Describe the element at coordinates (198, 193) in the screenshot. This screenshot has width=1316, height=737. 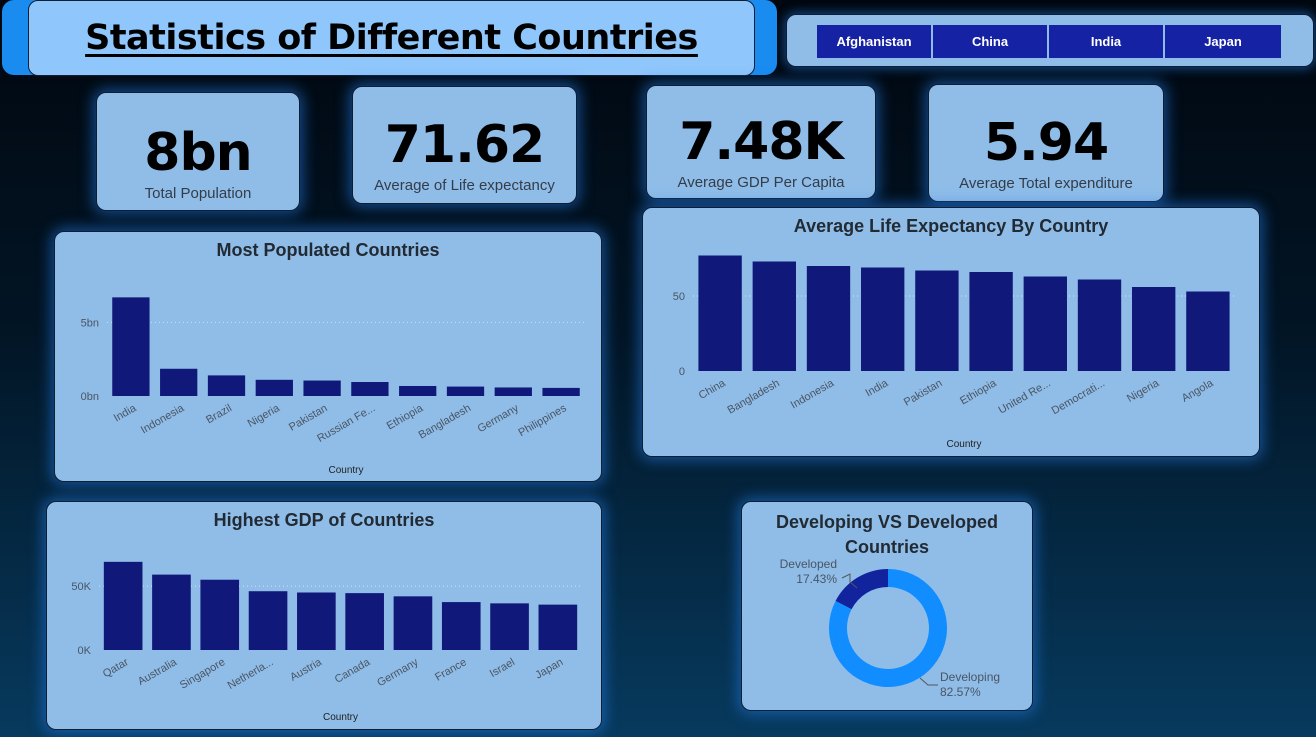
I see `kpi-label: Total Population` at that location.